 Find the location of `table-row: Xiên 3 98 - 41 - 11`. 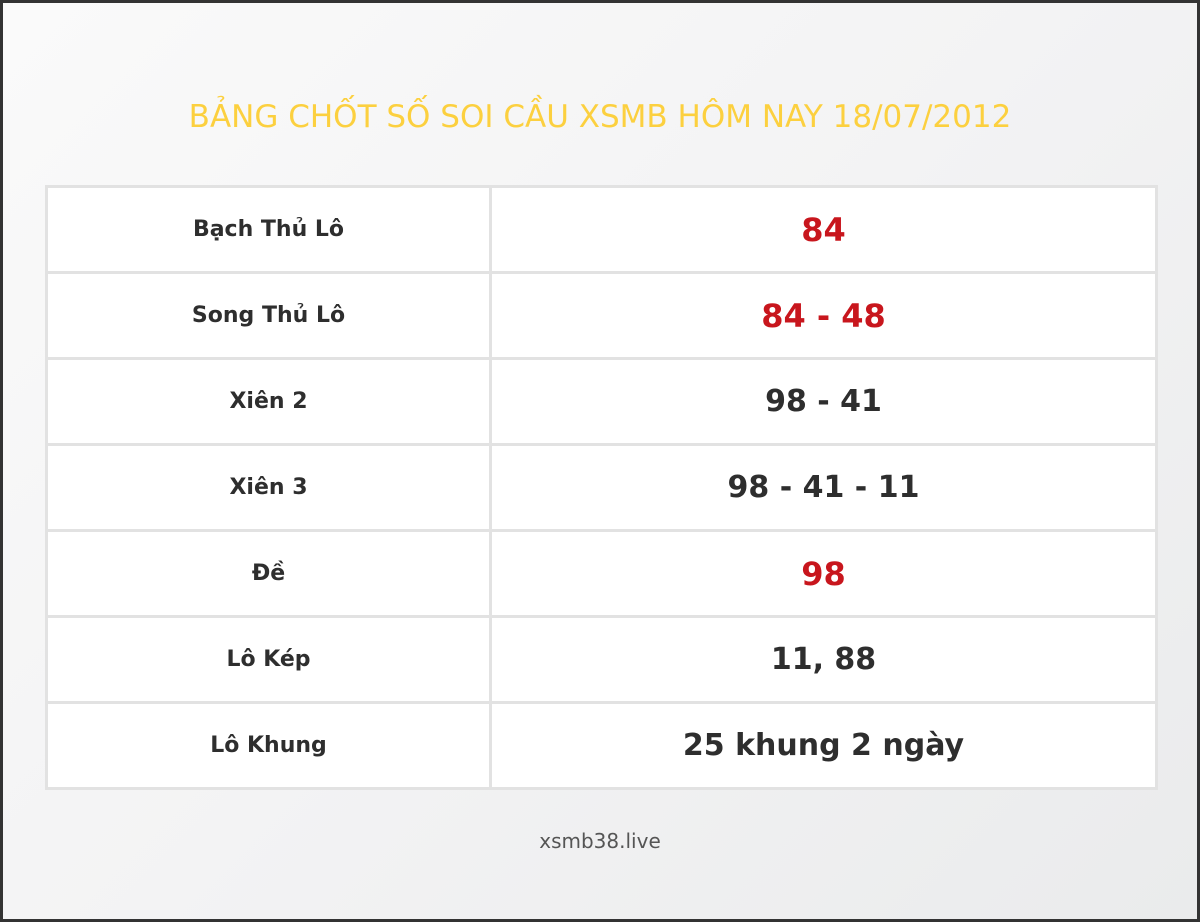

table-row: Xiên 3 98 - 41 - 11 is located at coordinates (601, 487).